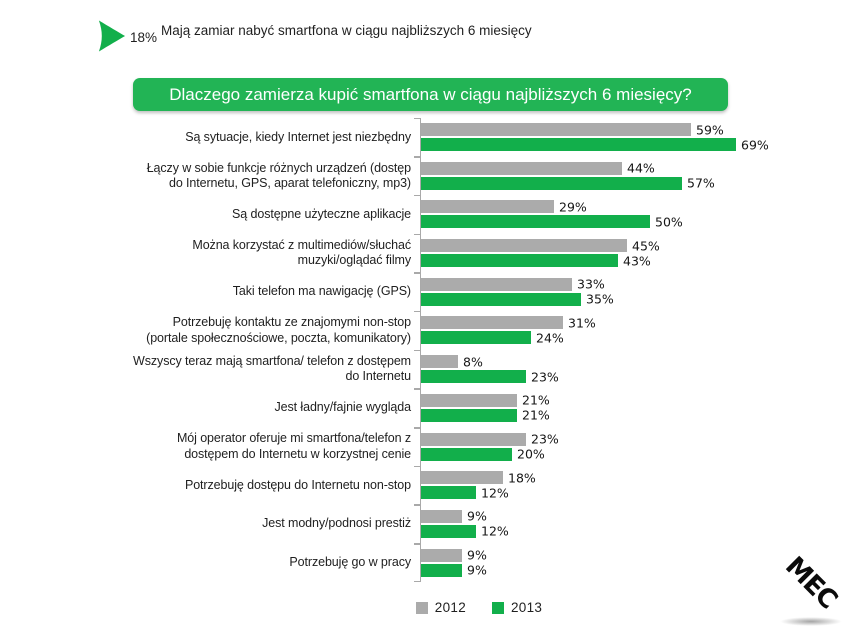 Image resolution: width=852 pixels, height=635 pixels. Describe the element at coordinates (600, 299) in the screenshot. I see `bar-value: 35%` at that location.